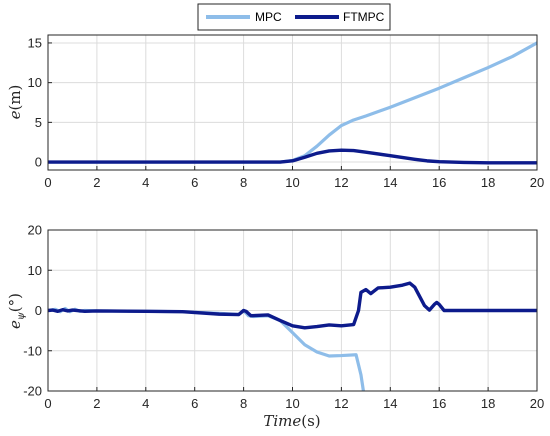 The image size is (550, 436). What do you see at coordinates (341, 403) in the screenshot?
I see `x-tick-label-bottom: 12` at bounding box center [341, 403].